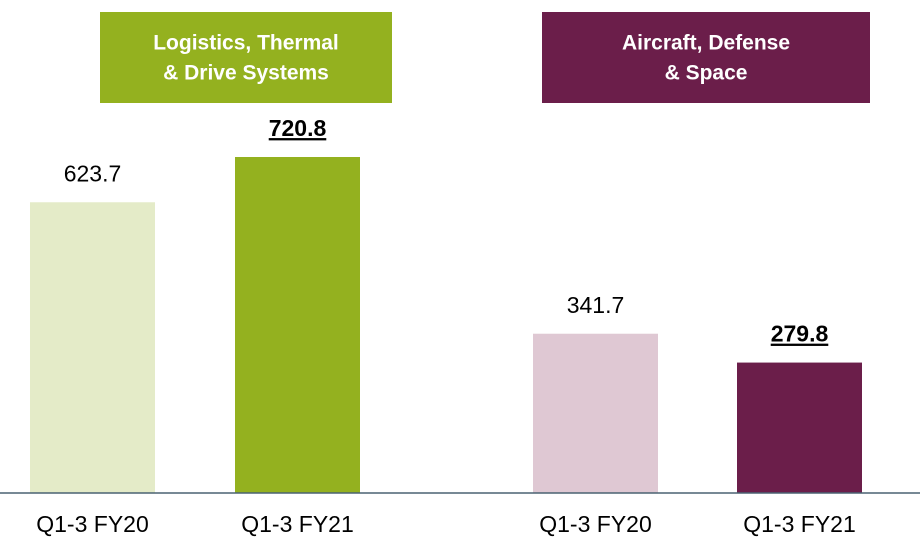  I want to click on value-label: 720.8, so click(298, 128).